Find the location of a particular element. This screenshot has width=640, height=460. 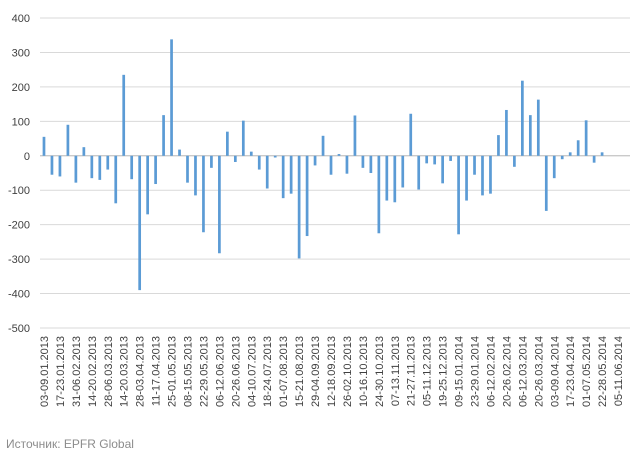

x-tick-label: 14-20.03.2013 is located at coordinates (125, 371).